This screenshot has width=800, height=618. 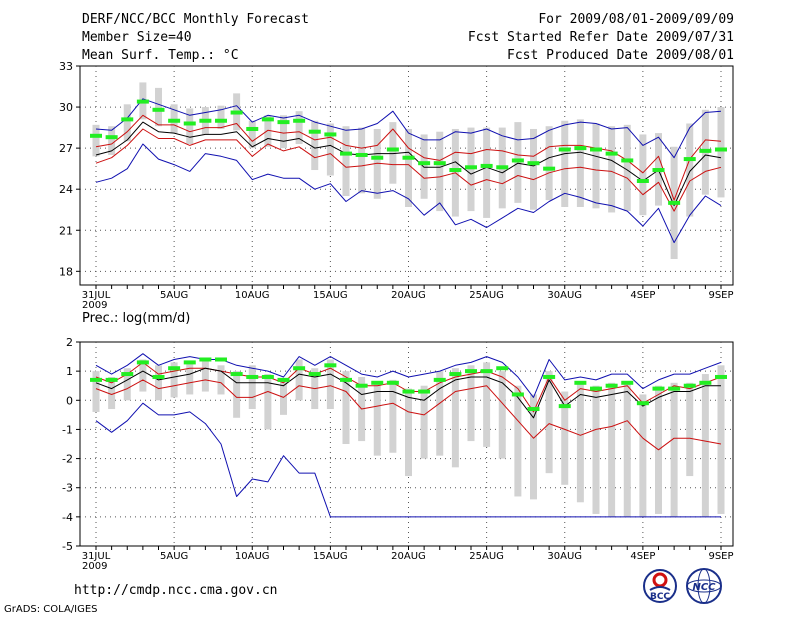 I want to click on bcc-logo: BCC, so click(x=660, y=586).